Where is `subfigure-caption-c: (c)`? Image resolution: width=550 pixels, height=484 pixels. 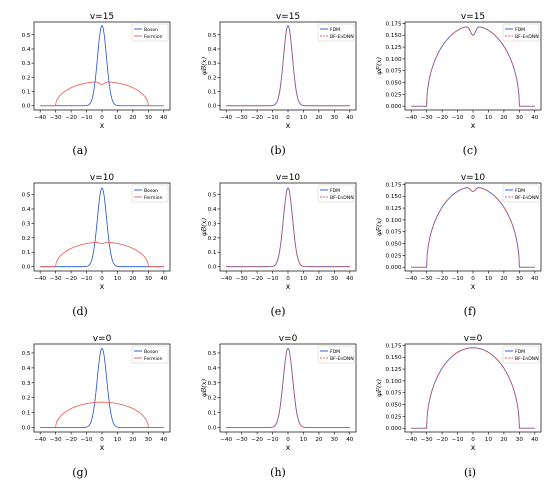 subfigure-caption-c: (c) is located at coordinates (470, 150).